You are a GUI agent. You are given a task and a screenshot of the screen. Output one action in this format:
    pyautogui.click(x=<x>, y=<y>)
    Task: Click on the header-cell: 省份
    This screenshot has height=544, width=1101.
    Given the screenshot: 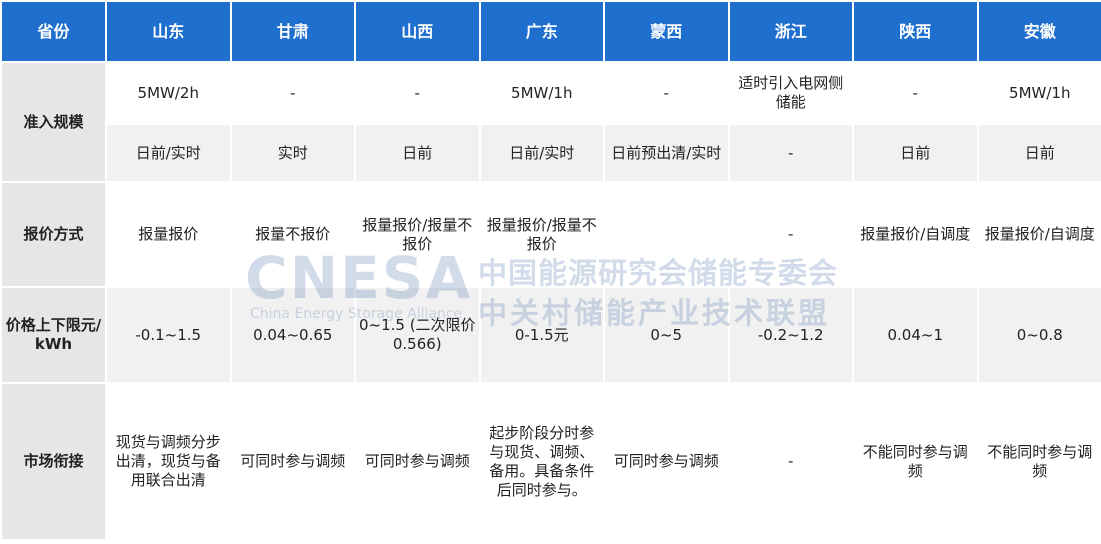 What is the action you would take?
    pyautogui.click(x=53, y=31)
    